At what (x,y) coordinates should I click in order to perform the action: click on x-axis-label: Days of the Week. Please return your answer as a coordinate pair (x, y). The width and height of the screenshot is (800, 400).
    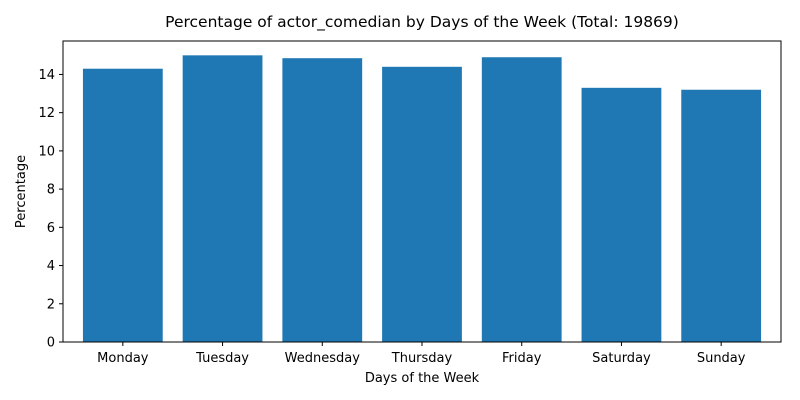
    Looking at the image, I should click on (422, 378).